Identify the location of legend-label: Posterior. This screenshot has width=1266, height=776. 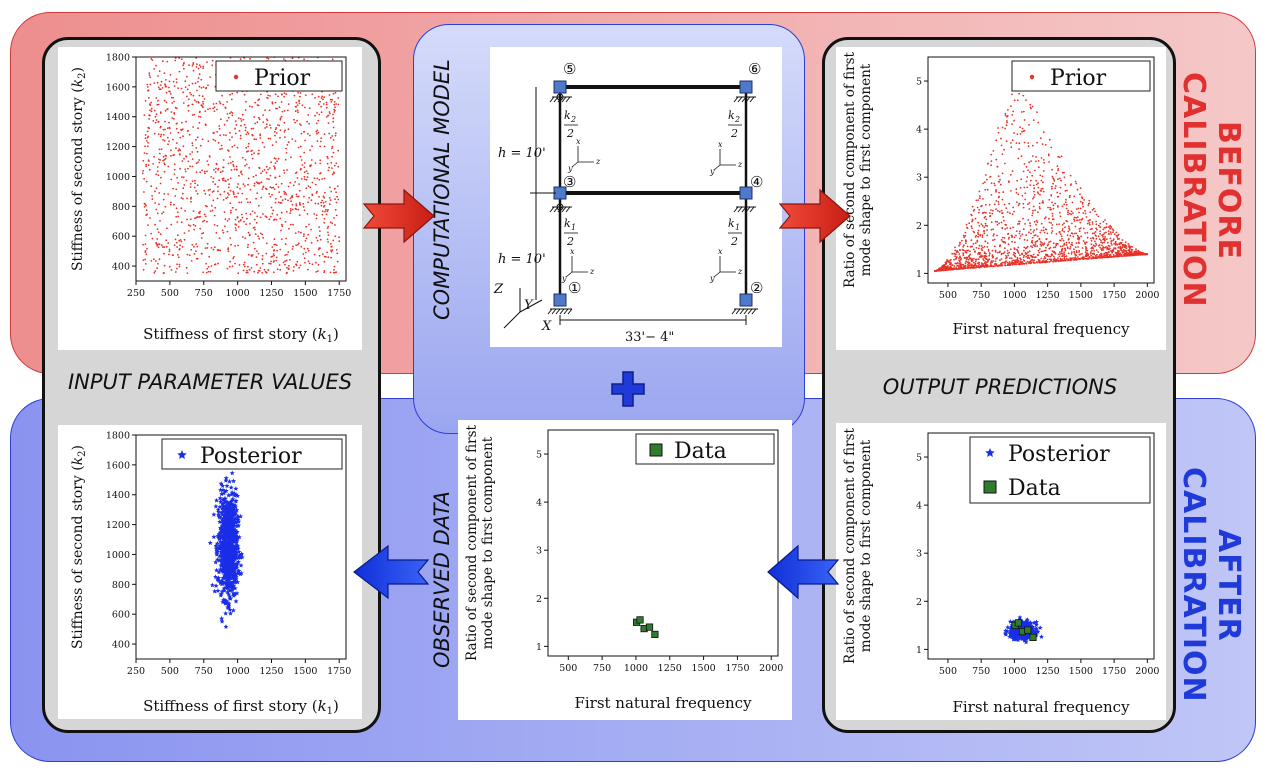
(251, 456).